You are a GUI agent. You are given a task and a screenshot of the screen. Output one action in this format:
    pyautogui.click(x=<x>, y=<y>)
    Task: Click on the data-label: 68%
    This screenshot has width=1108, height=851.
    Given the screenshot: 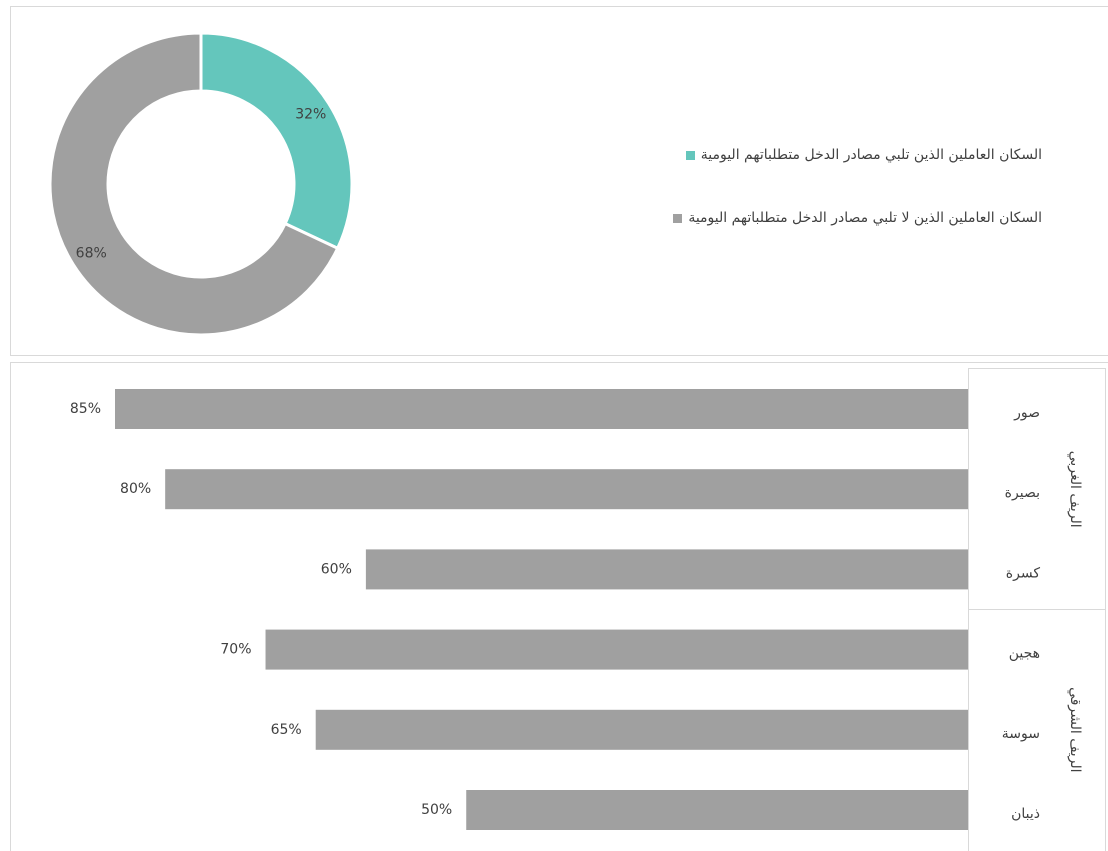 What is the action you would take?
    pyautogui.click(x=91, y=254)
    